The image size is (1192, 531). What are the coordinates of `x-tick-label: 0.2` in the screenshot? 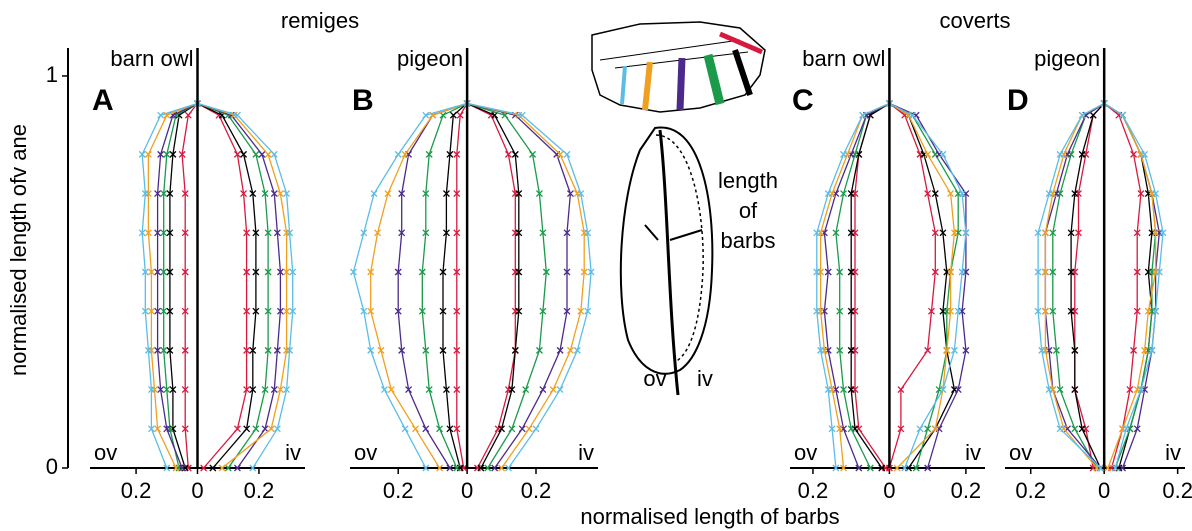 It's located at (136, 490).